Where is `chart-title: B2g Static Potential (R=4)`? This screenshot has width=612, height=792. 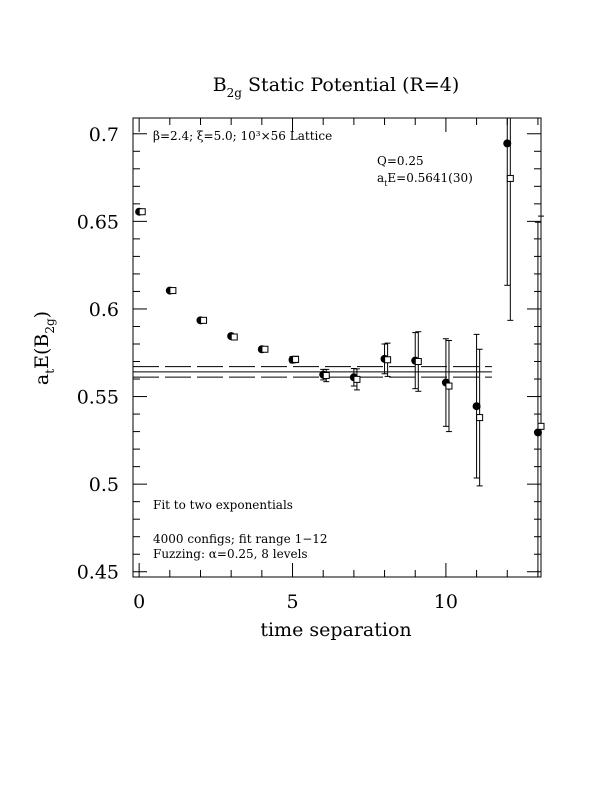
chart-title: B2g Static Potential (R=4) is located at coordinates (336, 87).